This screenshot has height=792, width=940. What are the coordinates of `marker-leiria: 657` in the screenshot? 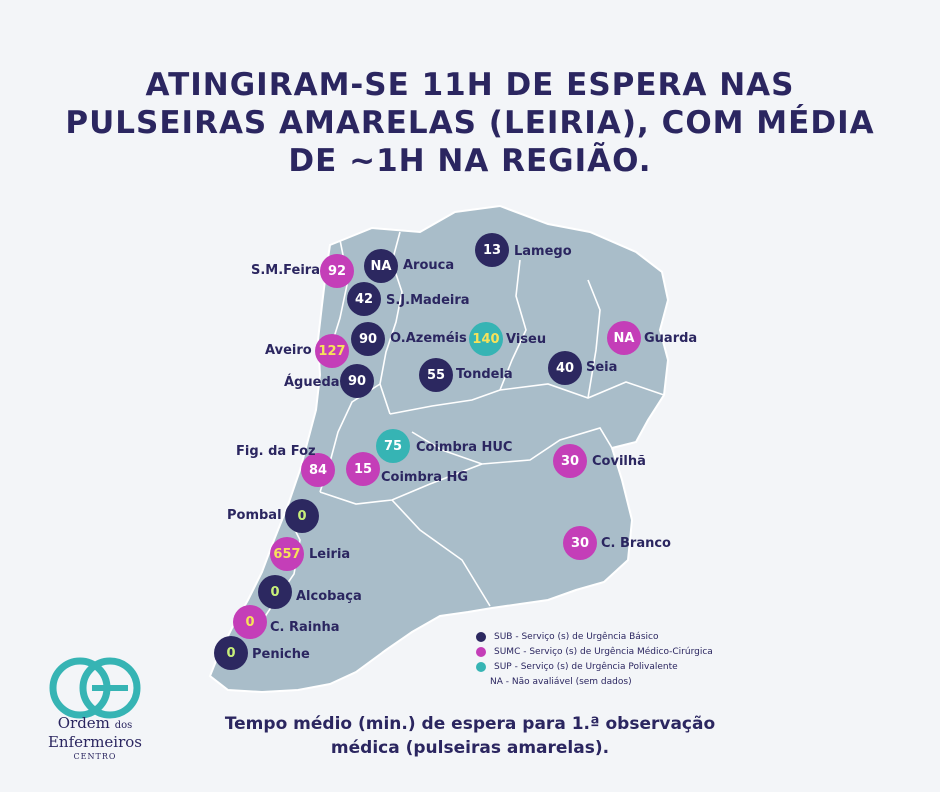 It's located at (287, 554).